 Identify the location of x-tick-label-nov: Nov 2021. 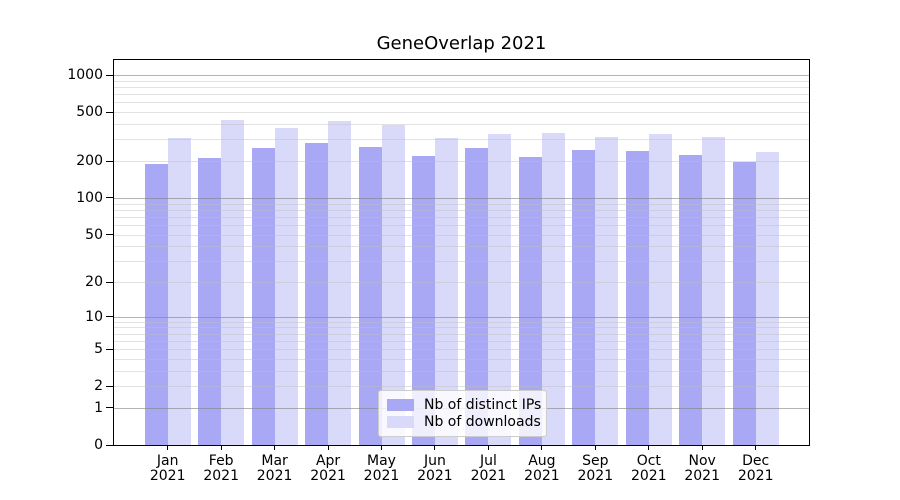
(702, 469).